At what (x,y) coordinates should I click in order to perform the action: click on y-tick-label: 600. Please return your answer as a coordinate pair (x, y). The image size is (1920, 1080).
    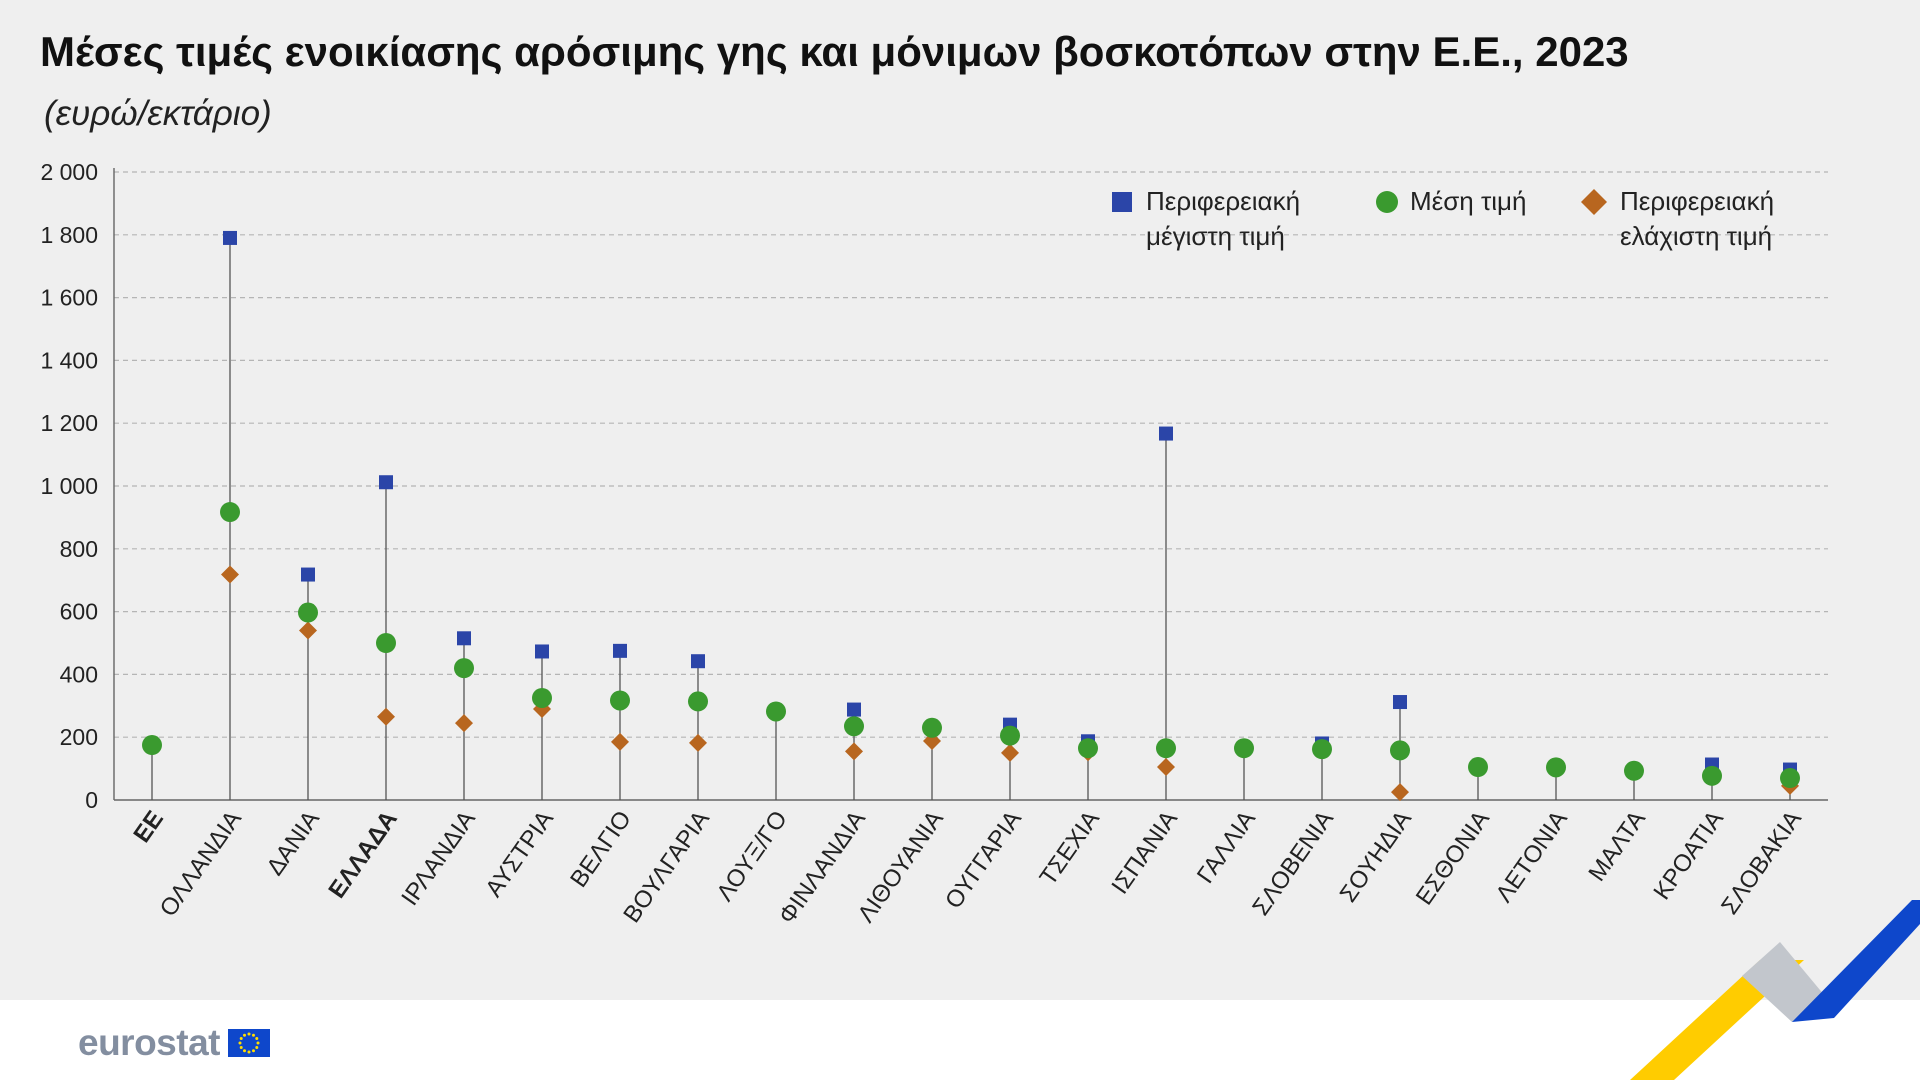
    Looking at the image, I should click on (79, 612).